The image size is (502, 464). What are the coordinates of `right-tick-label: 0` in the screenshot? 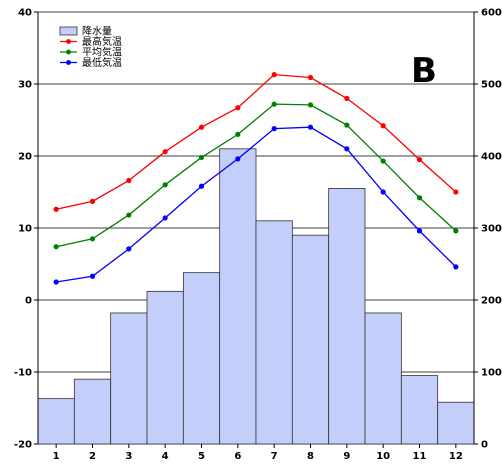 It's located at (484, 445).